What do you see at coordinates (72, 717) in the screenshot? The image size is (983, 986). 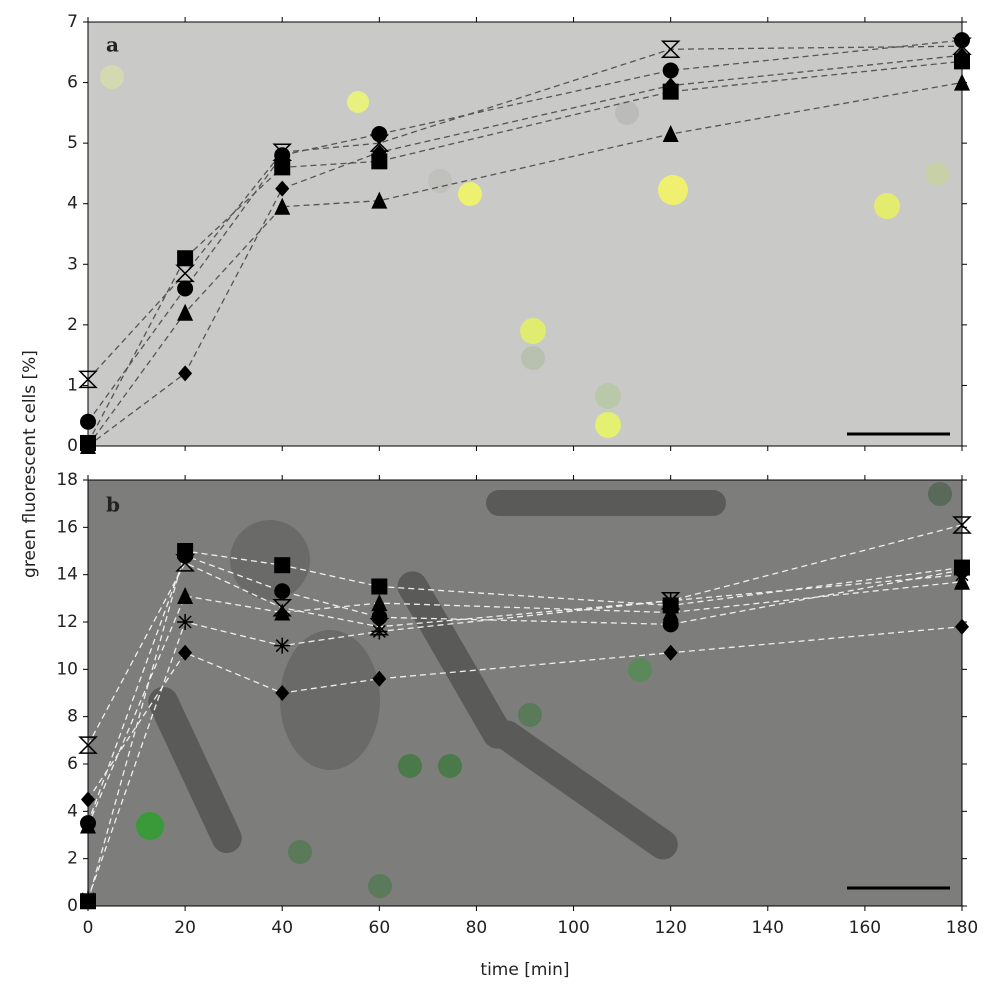 I see `y-tick-label: 8` at bounding box center [72, 717].